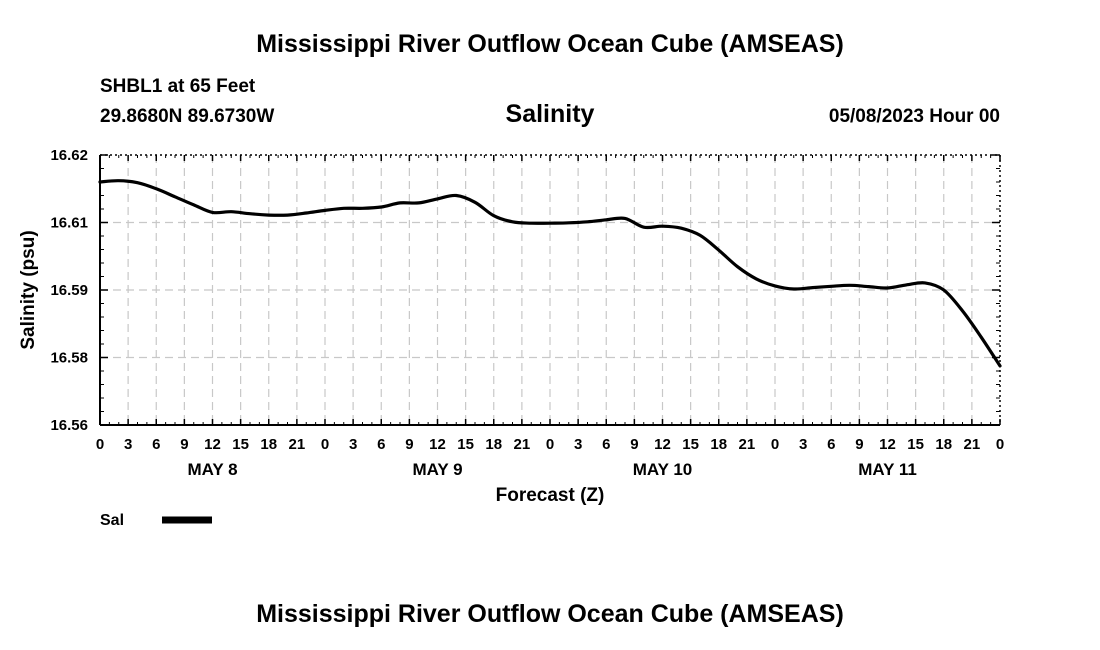 Image resolution: width=1100 pixels, height=650 pixels. What do you see at coordinates (69, 425) in the screenshot?
I see `y-tick-label: 16.56` at bounding box center [69, 425].